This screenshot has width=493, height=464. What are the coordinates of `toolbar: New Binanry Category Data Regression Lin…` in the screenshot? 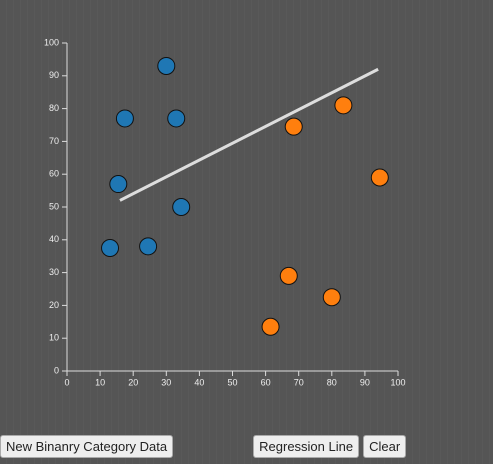 It's located at (203, 446).